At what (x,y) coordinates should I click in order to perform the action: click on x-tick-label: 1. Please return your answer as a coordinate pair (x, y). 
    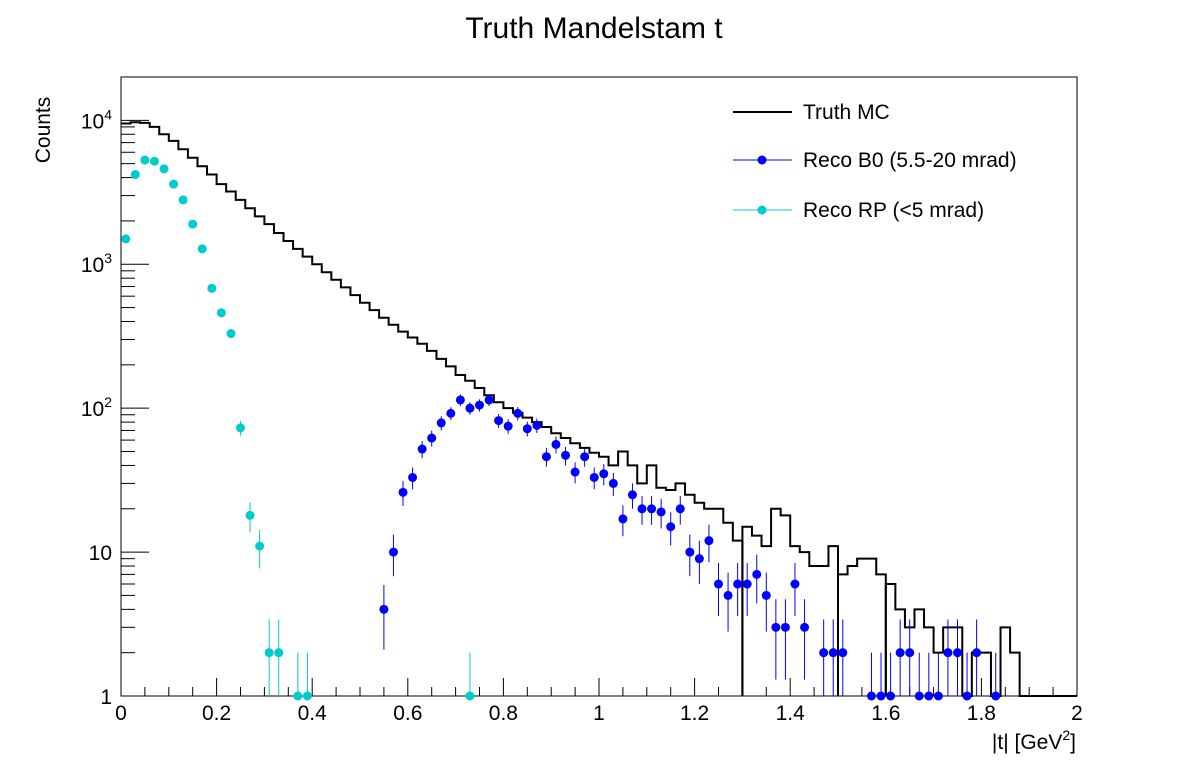
    Looking at the image, I should click on (599, 713).